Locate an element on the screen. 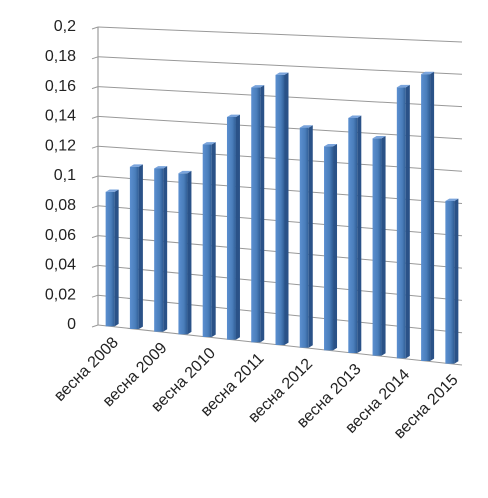 The width and height of the screenshot is (488, 498). y-tick-label: 0,18 is located at coordinates (60, 56).